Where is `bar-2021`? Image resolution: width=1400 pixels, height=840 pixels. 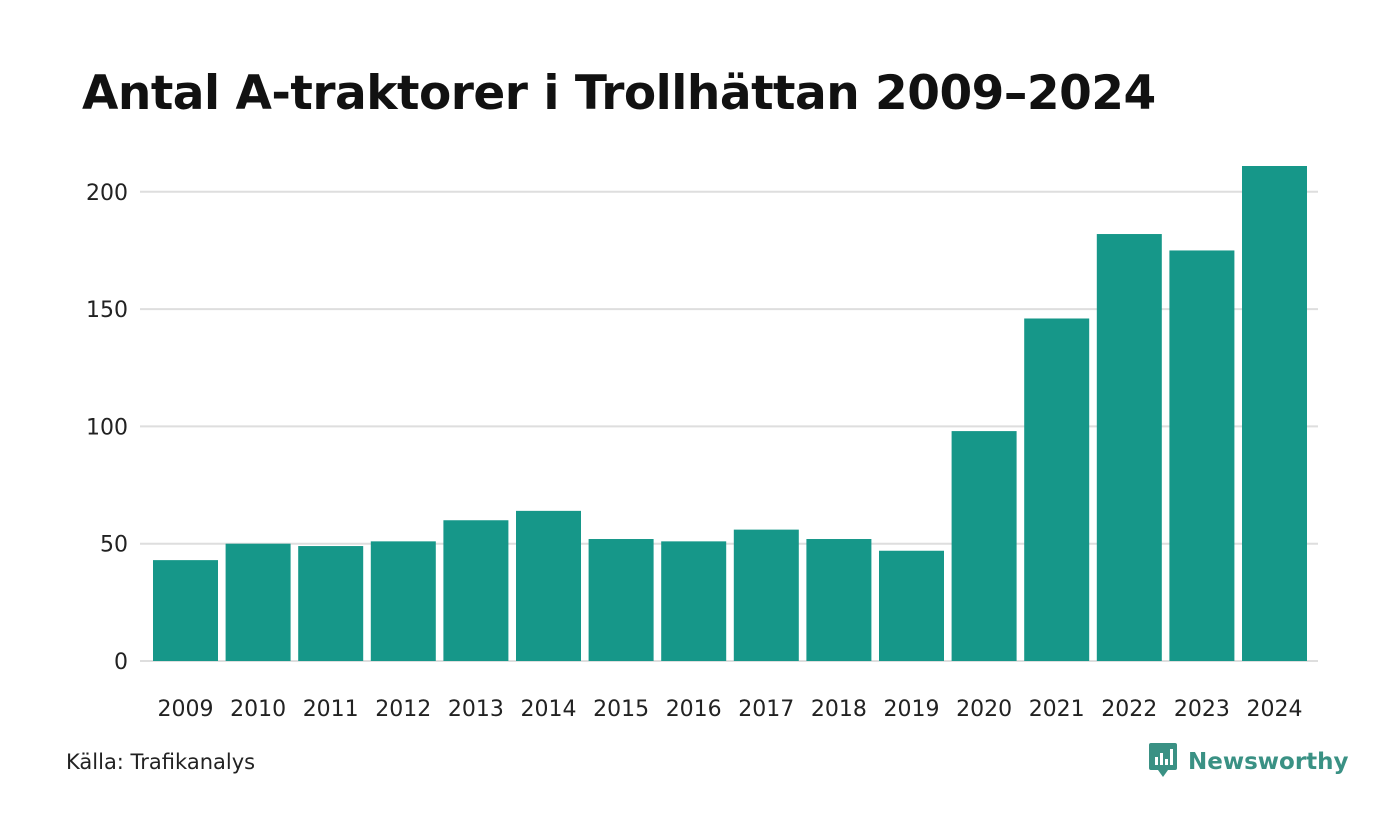
bar-2021 is located at coordinates (1057, 489).